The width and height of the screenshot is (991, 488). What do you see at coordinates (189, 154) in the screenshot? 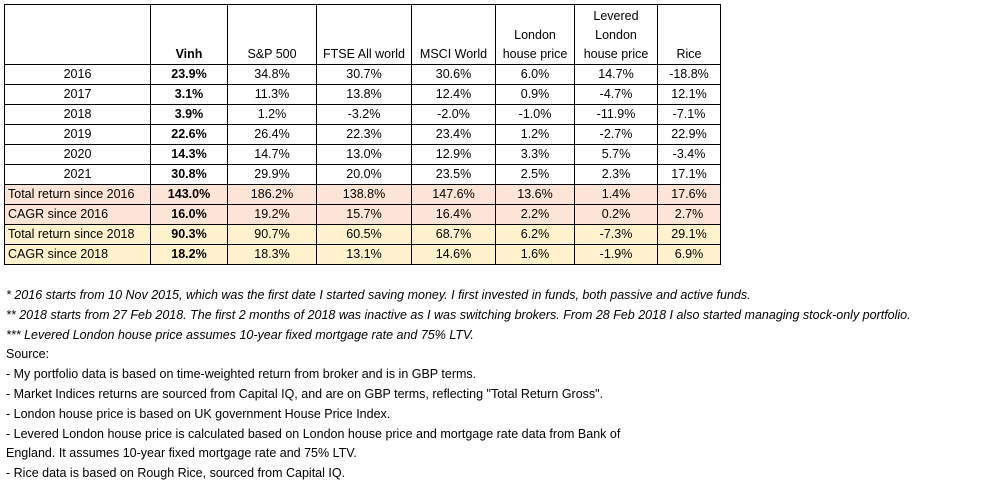
I see `table-cell: 14.3%` at bounding box center [189, 154].